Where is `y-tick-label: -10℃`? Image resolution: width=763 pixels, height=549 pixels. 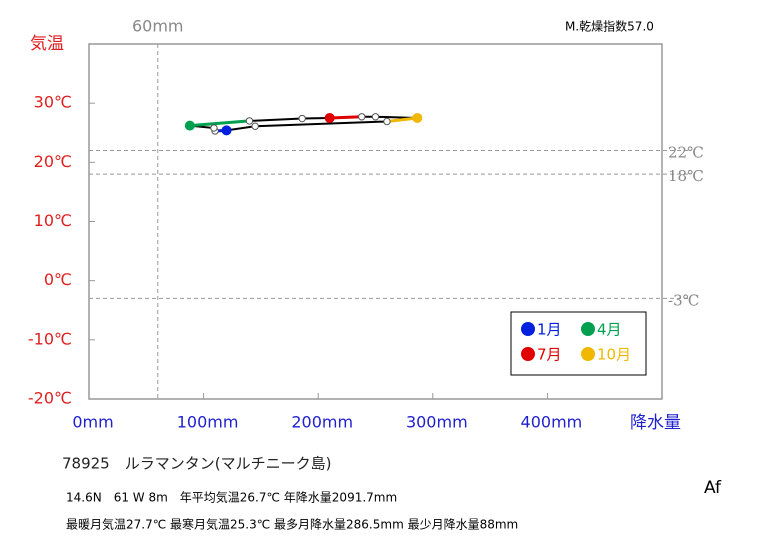 y-tick-label: -10℃ is located at coordinates (50, 338).